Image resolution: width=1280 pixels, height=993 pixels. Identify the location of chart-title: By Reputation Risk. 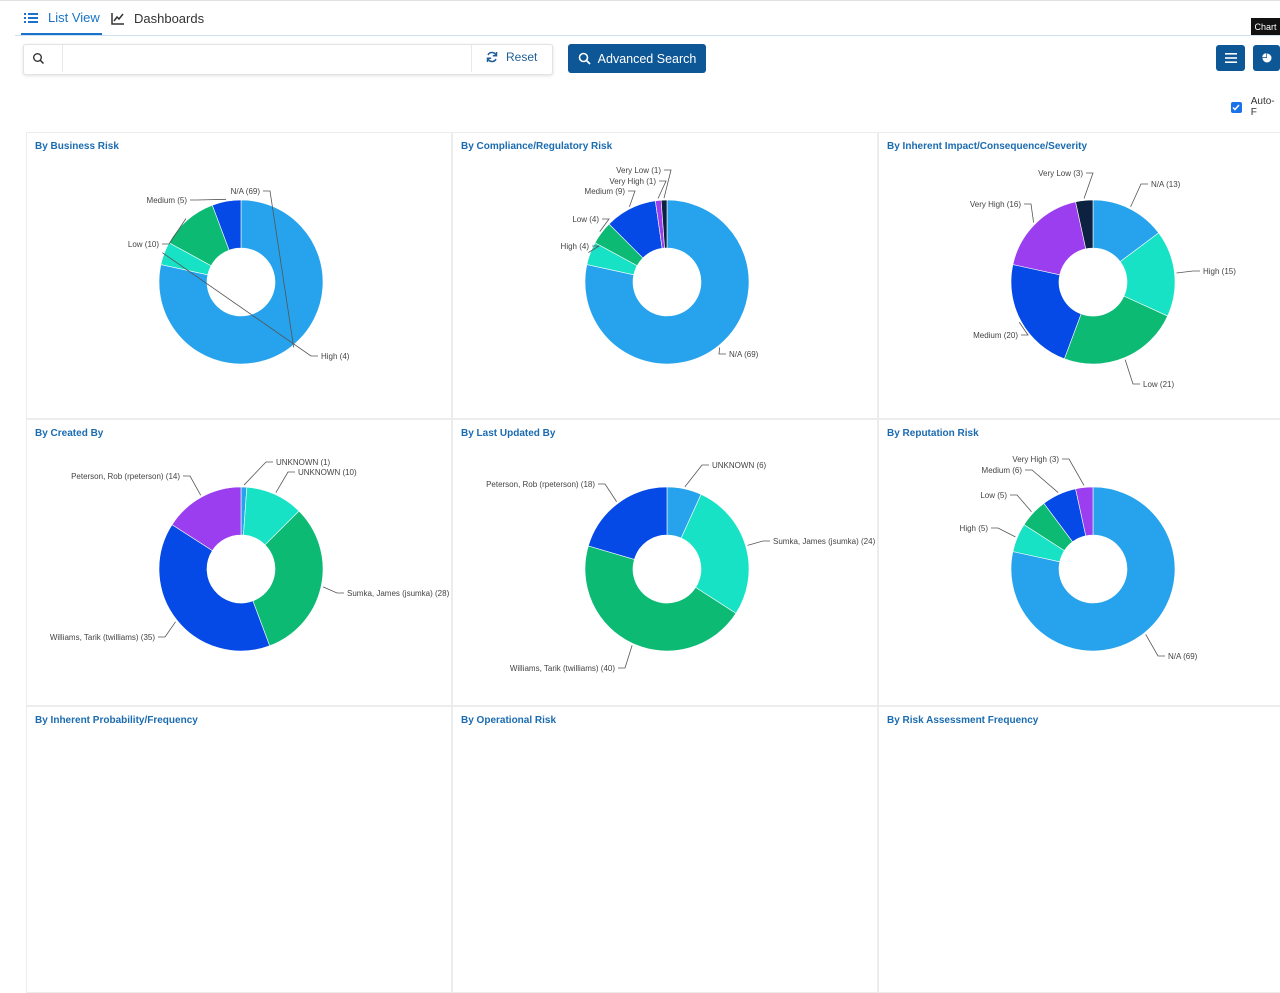
(933, 433).